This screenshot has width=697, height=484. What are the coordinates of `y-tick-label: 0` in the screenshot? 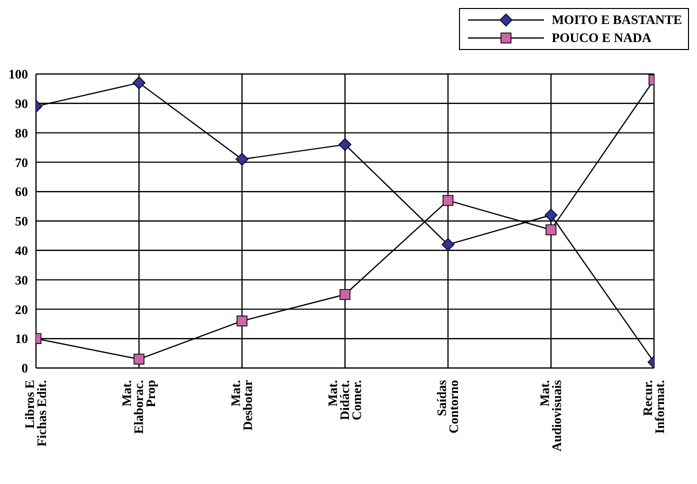 It's located at (25, 368).